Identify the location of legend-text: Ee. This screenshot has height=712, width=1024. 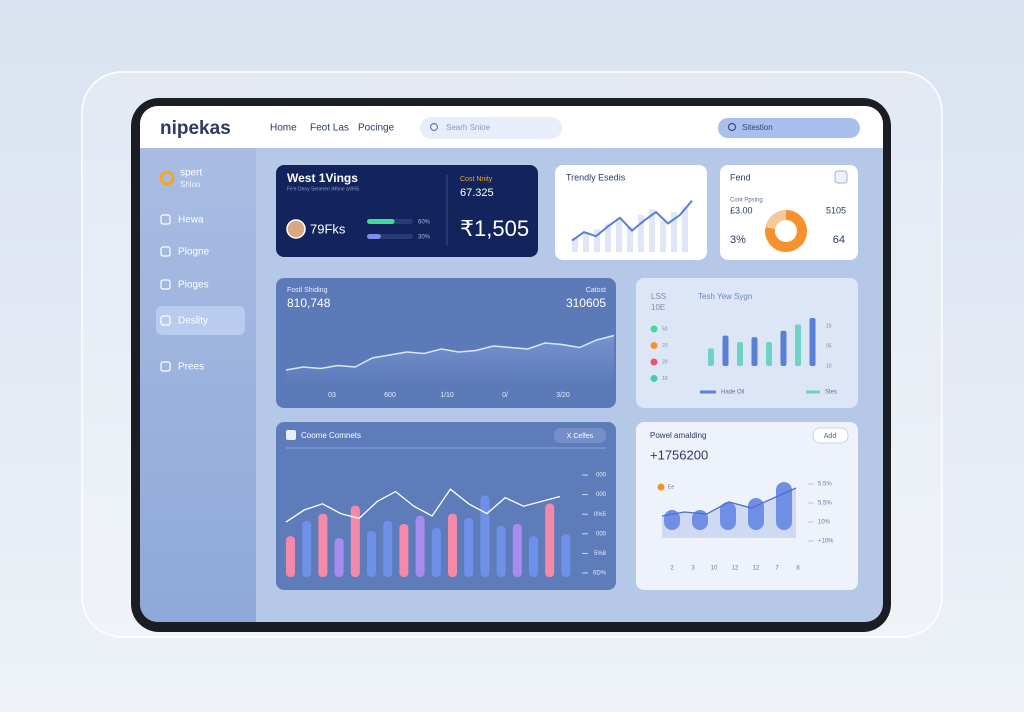
(671, 487).